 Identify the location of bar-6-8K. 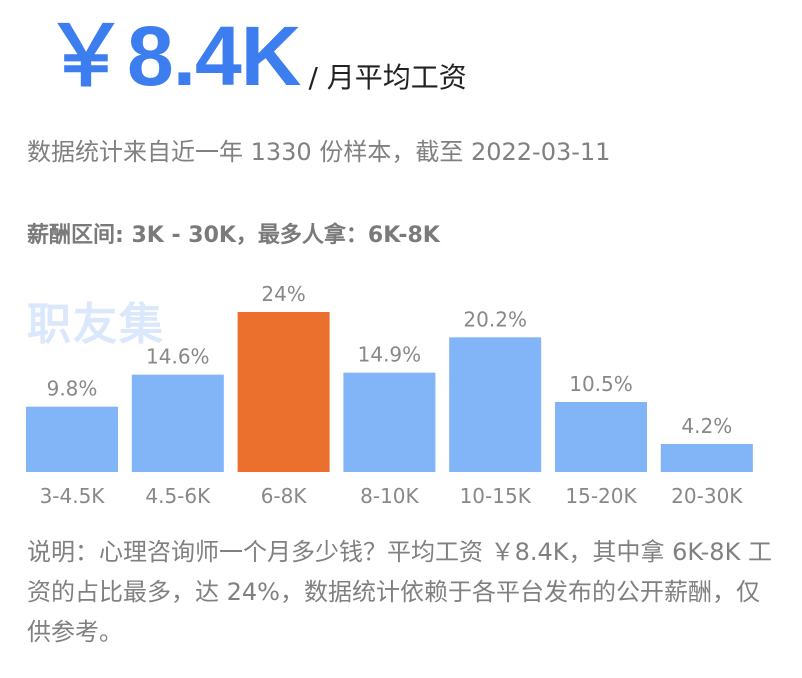
(283, 392).